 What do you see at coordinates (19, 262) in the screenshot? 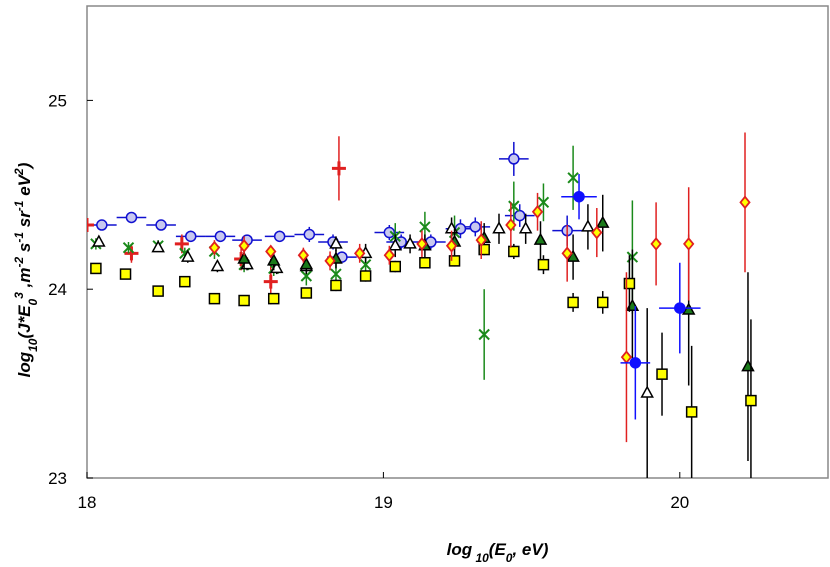
I see `y-axis-label-part: -2` at bounding box center [19, 262].